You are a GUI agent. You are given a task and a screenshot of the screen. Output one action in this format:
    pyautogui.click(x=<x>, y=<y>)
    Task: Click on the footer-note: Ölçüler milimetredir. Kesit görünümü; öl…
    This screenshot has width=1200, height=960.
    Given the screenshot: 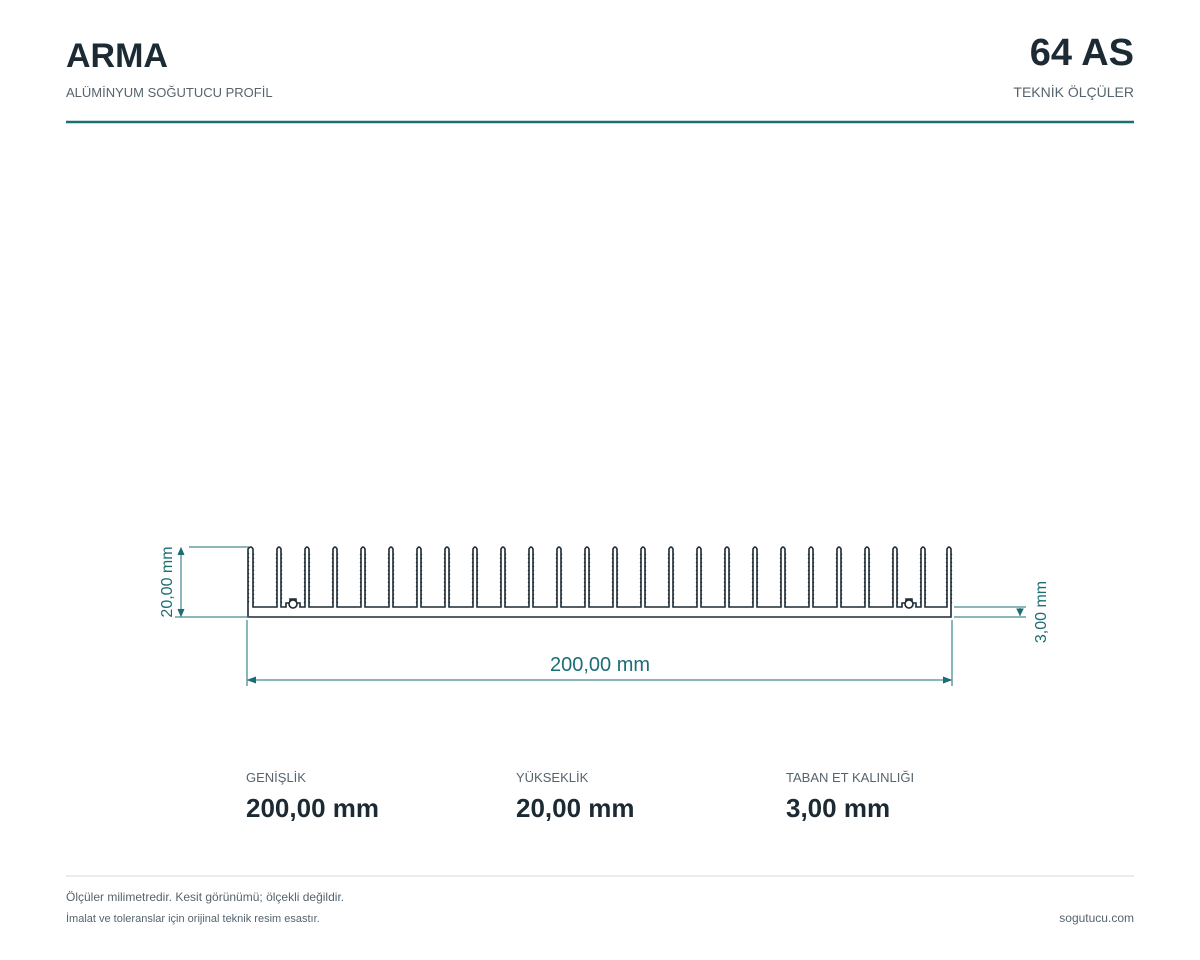 What is the action you would take?
    pyautogui.click(x=205, y=897)
    